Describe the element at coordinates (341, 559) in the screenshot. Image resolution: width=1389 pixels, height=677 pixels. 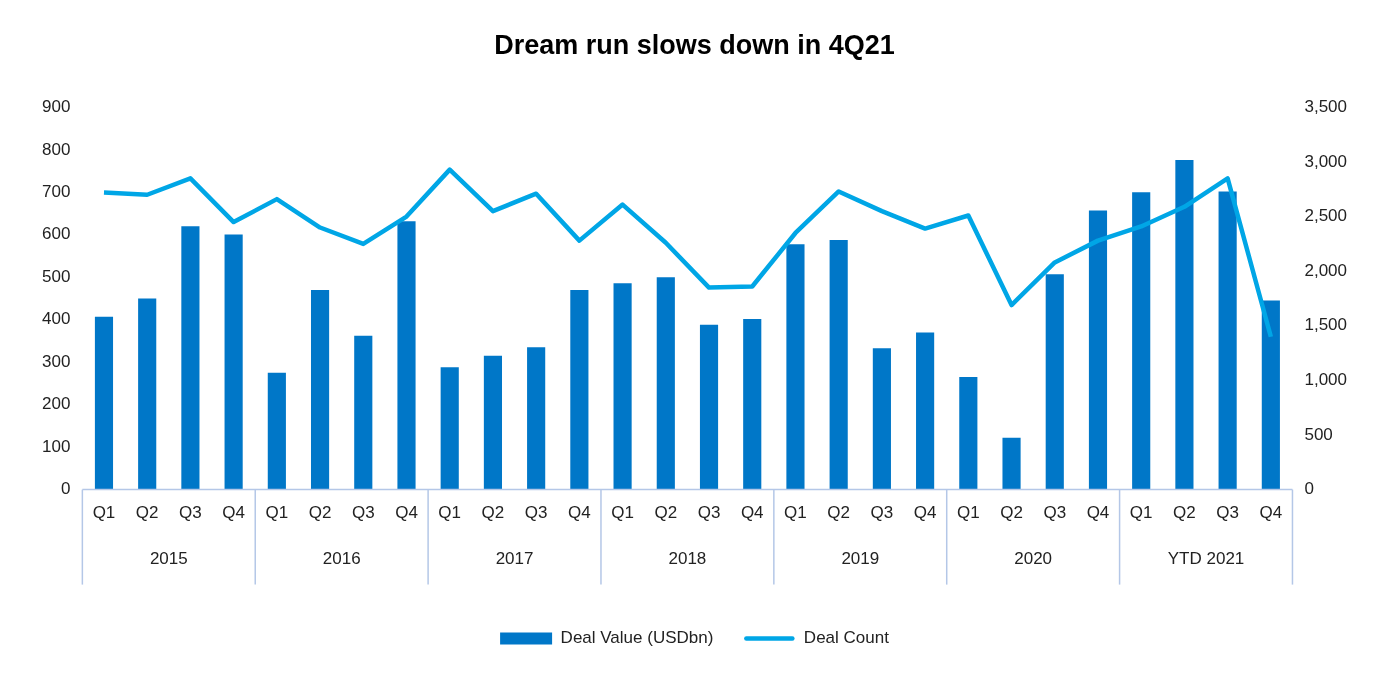
I see `text: 2016` at that location.